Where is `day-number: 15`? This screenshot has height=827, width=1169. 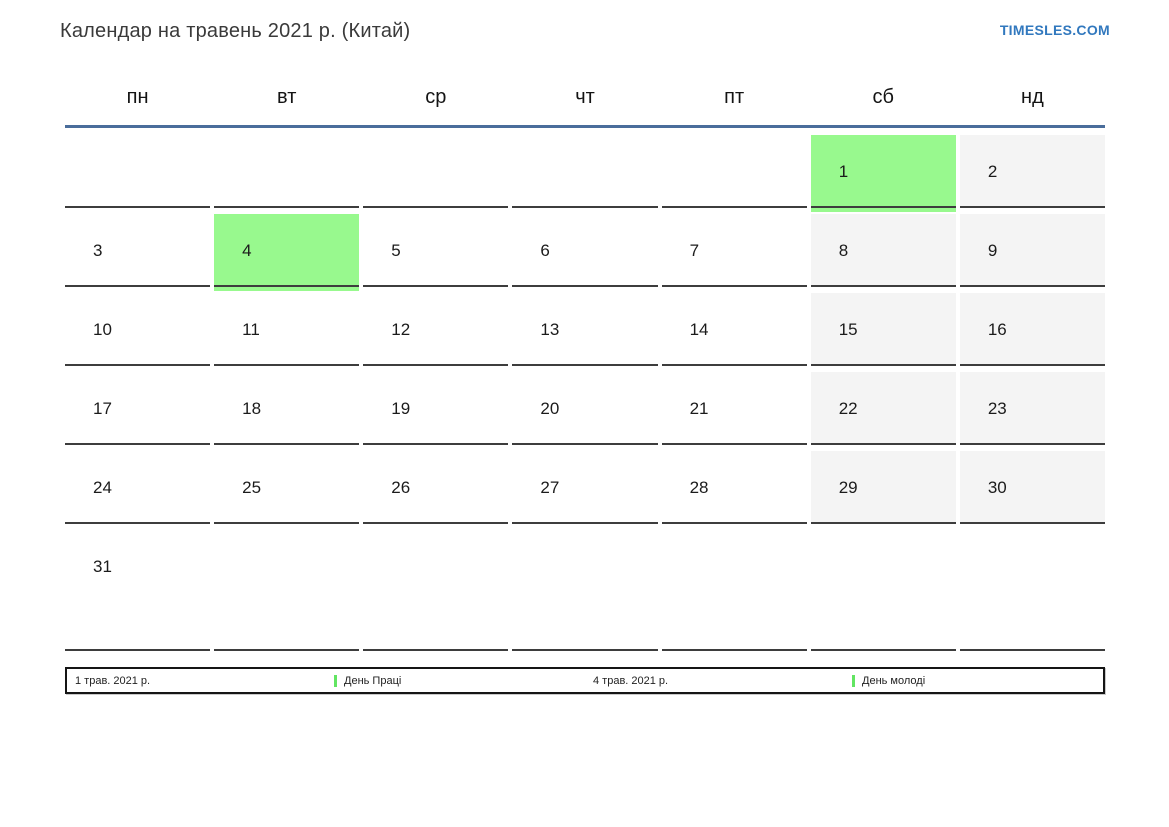
day-number: 15 is located at coordinates (848, 329).